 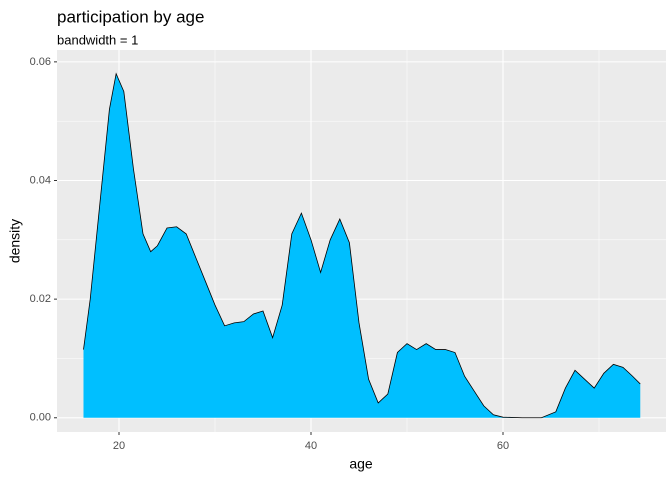 What do you see at coordinates (311, 446) in the screenshot?
I see `x-tick-label: 40` at bounding box center [311, 446].